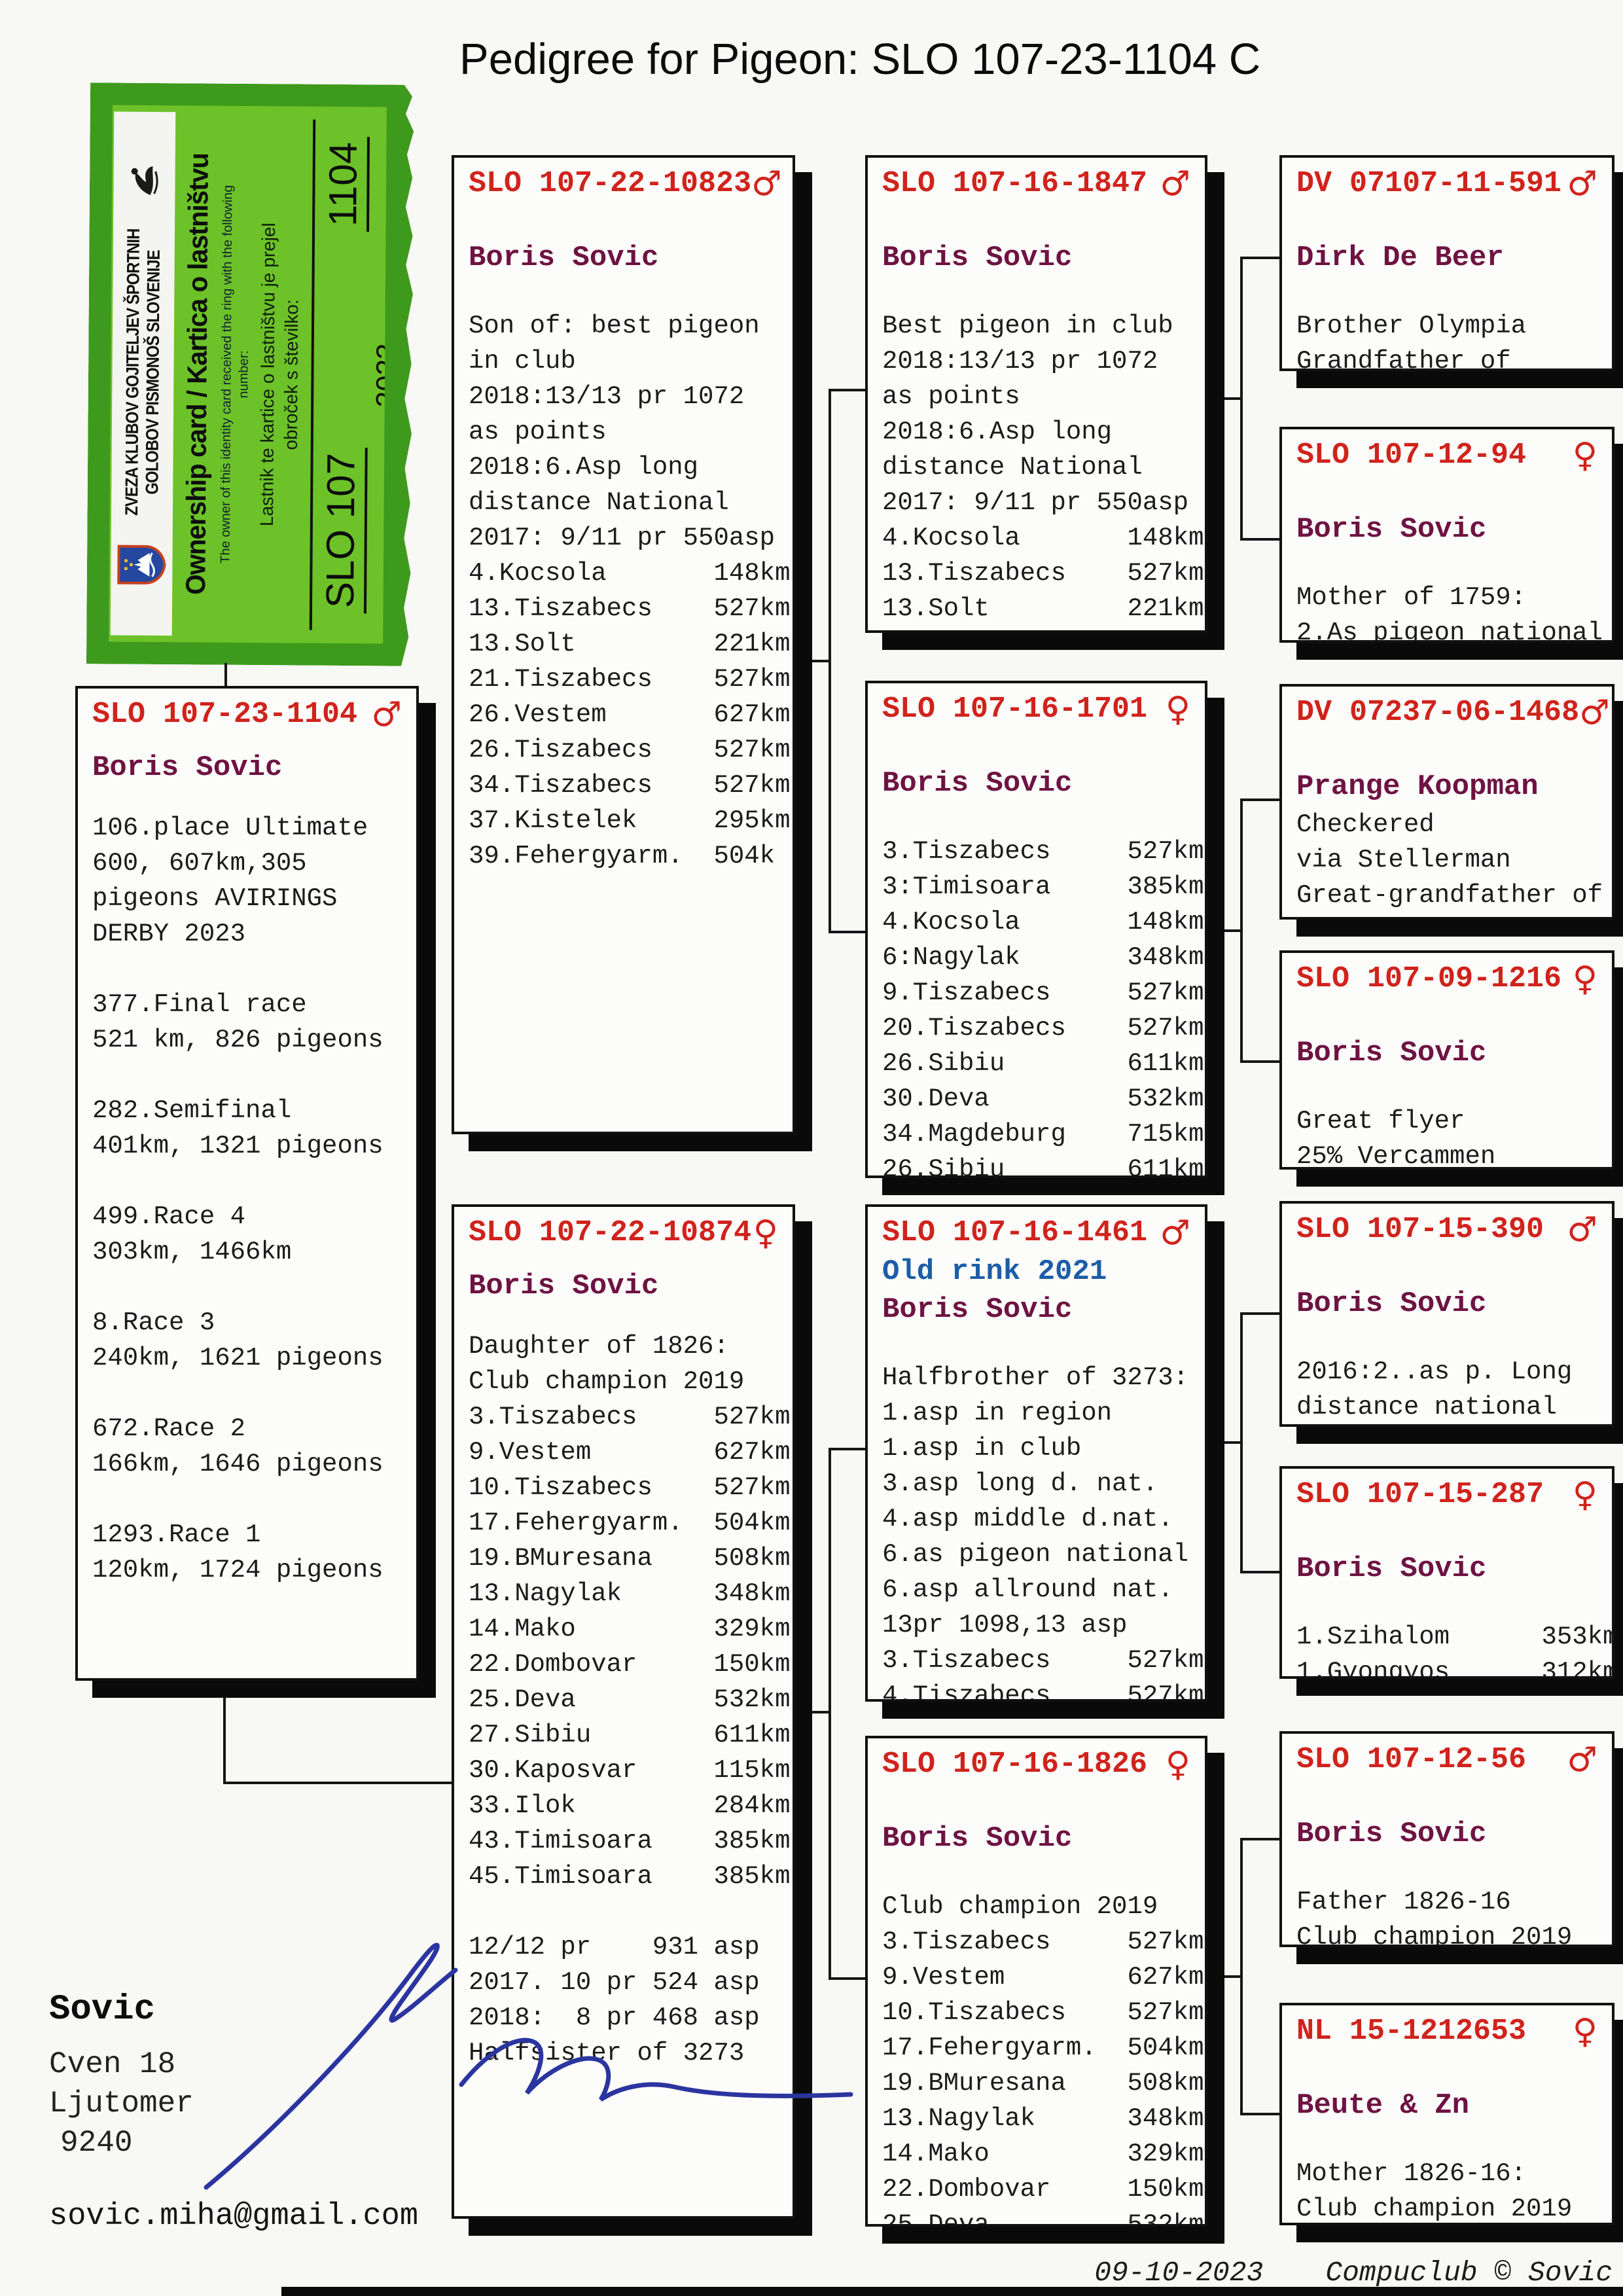  What do you see at coordinates (1261, 2114) in the screenshot?
I see `connector-to-nl` at bounding box center [1261, 2114].